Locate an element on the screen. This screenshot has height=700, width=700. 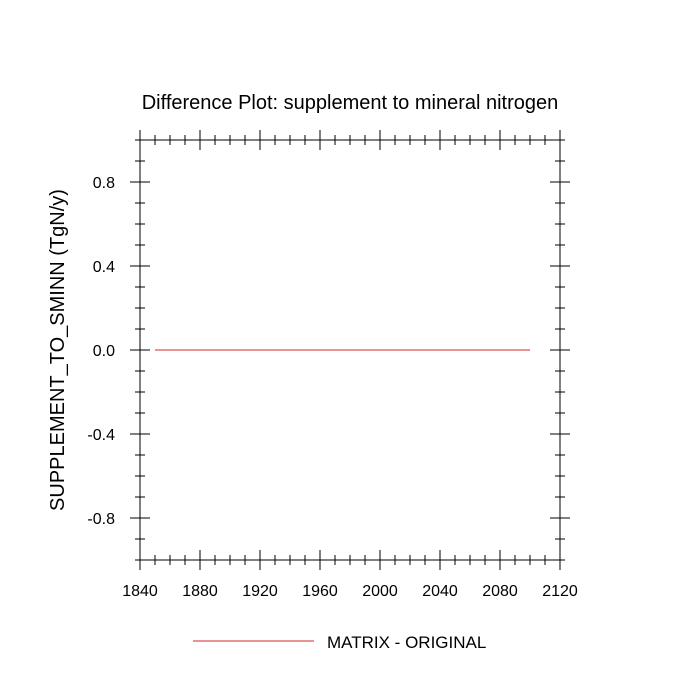
y-tick-label: -0.8 is located at coordinates (101, 519).